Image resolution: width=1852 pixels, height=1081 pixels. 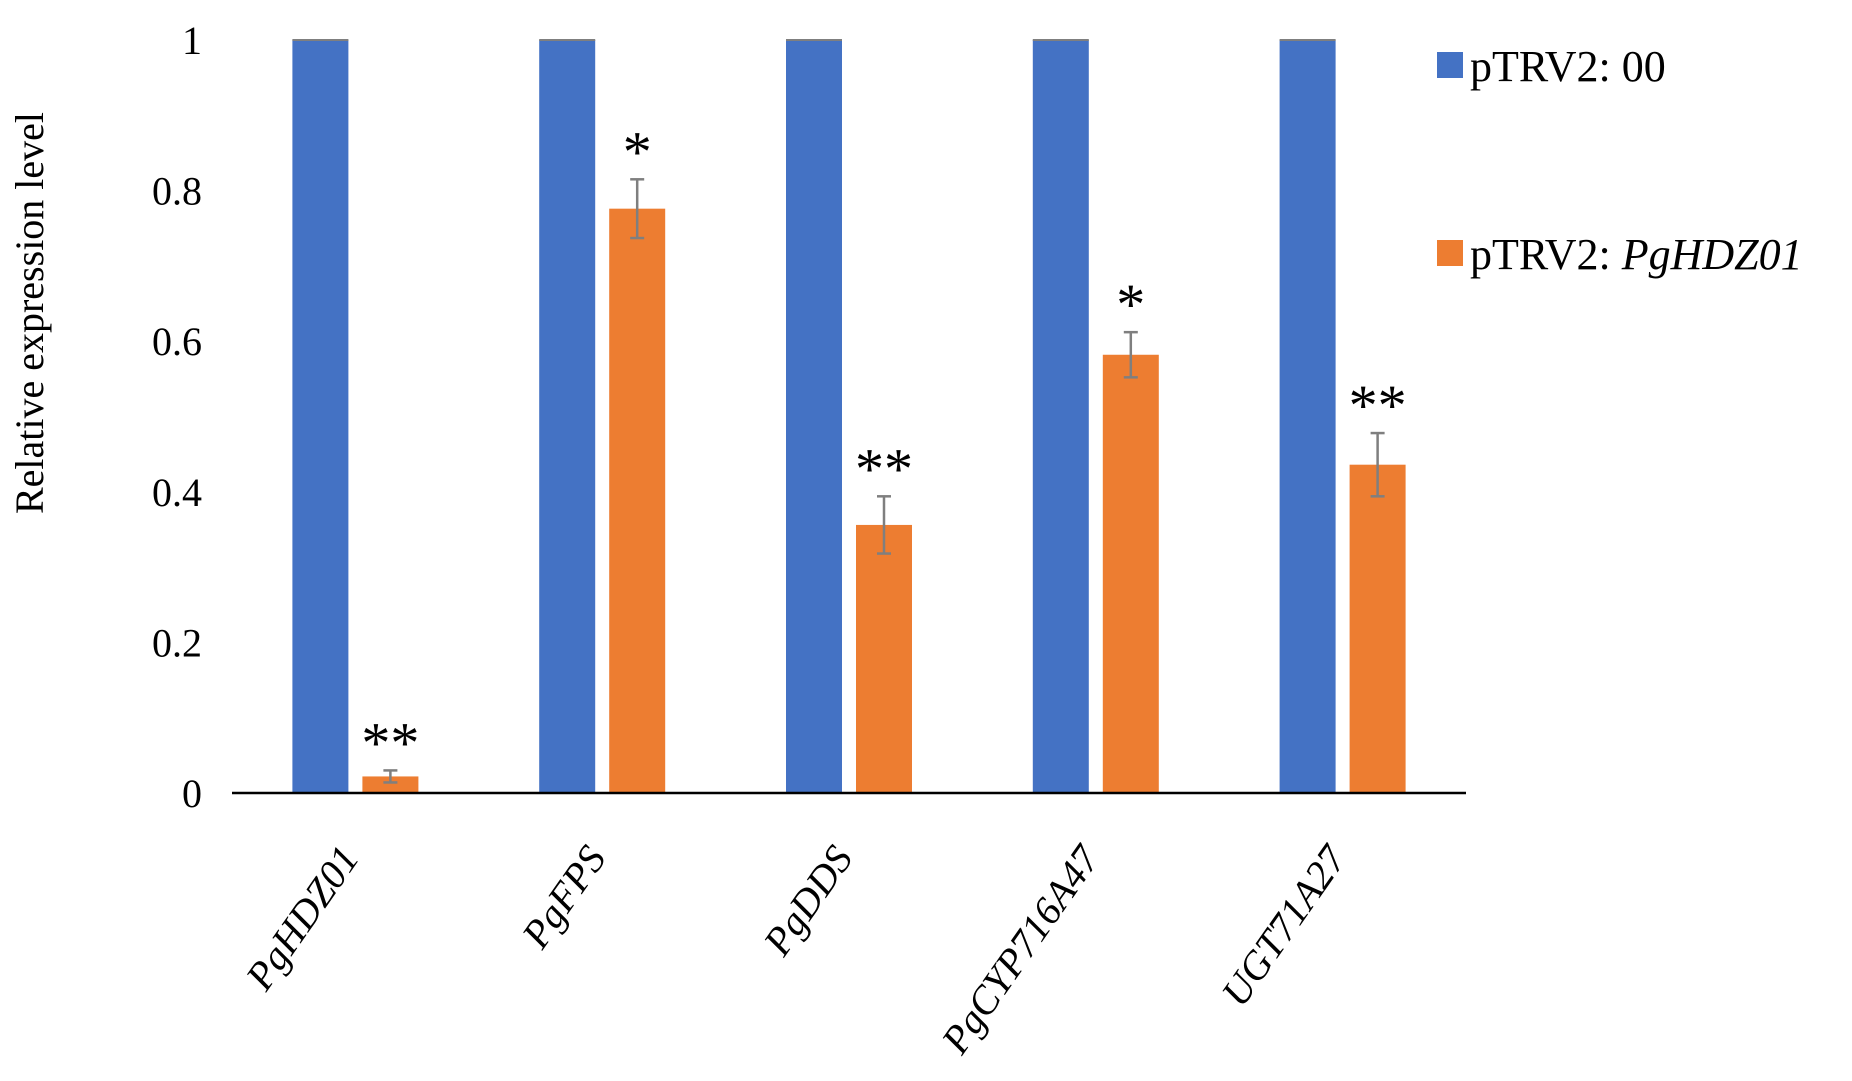 What do you see at coordinates (1712, 254) in the screenshot?
I see `legend-label-gene: PgHDZ01` at bounding box center [1712, 254].